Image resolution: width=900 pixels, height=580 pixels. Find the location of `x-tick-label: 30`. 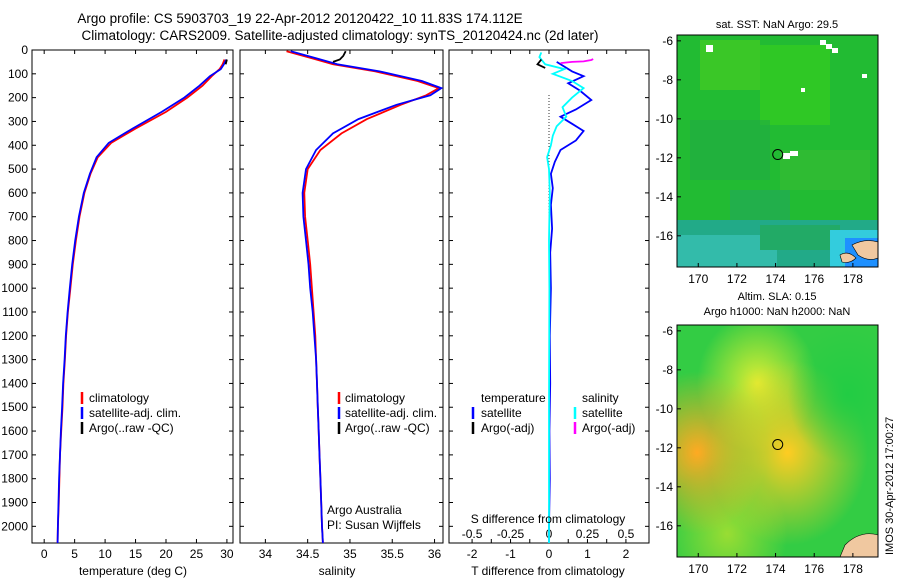

x-tick-label: 30 is located at coordinates (227, 554).